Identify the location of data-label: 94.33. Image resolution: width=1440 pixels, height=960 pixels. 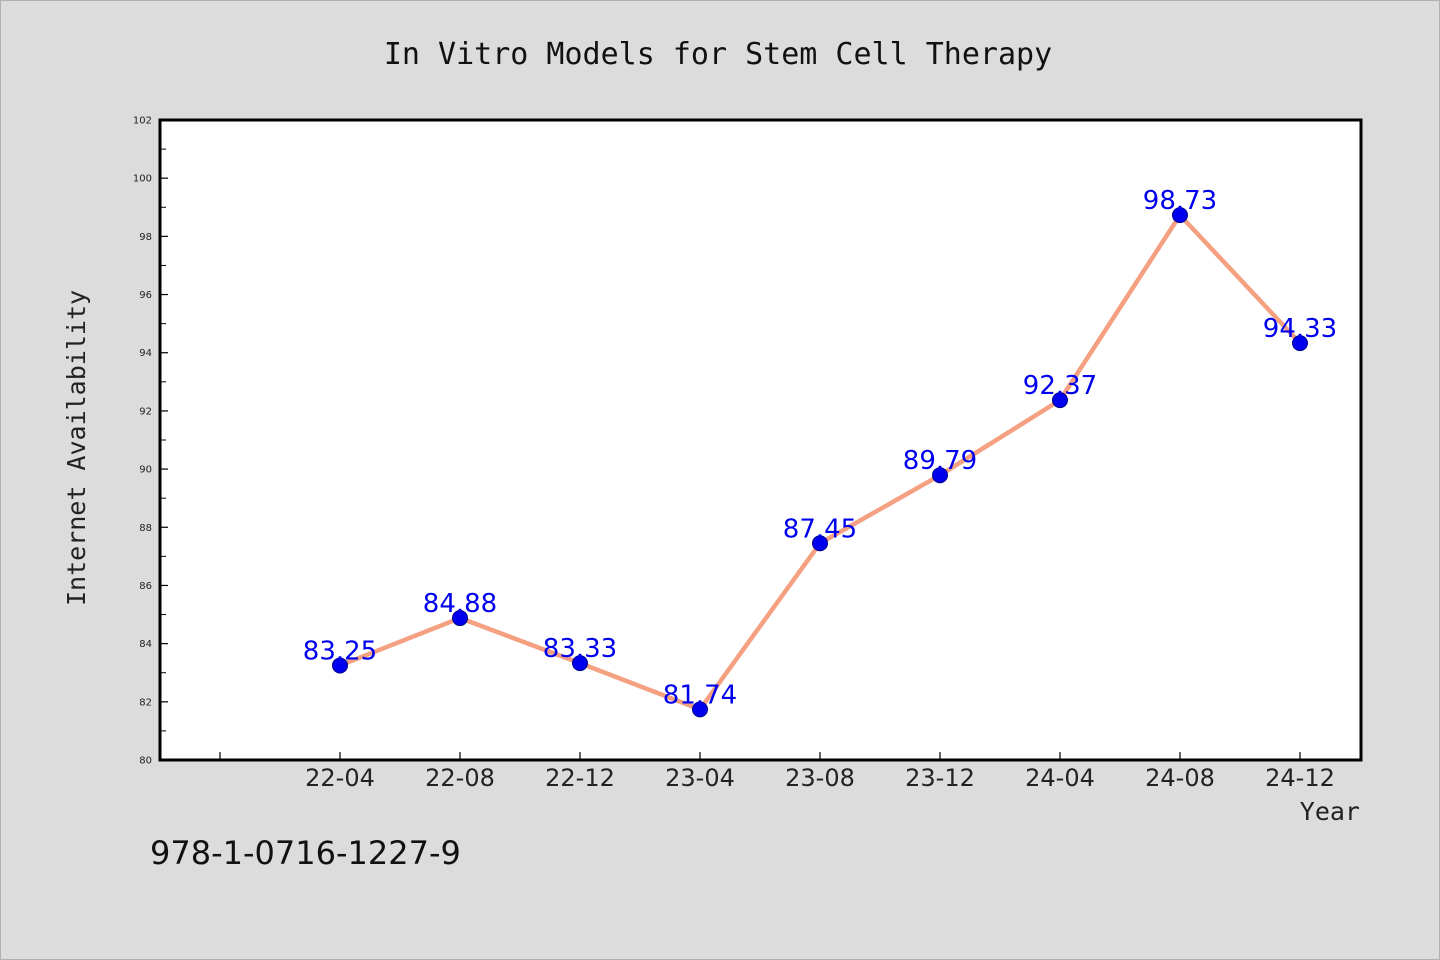
(1300, 329).